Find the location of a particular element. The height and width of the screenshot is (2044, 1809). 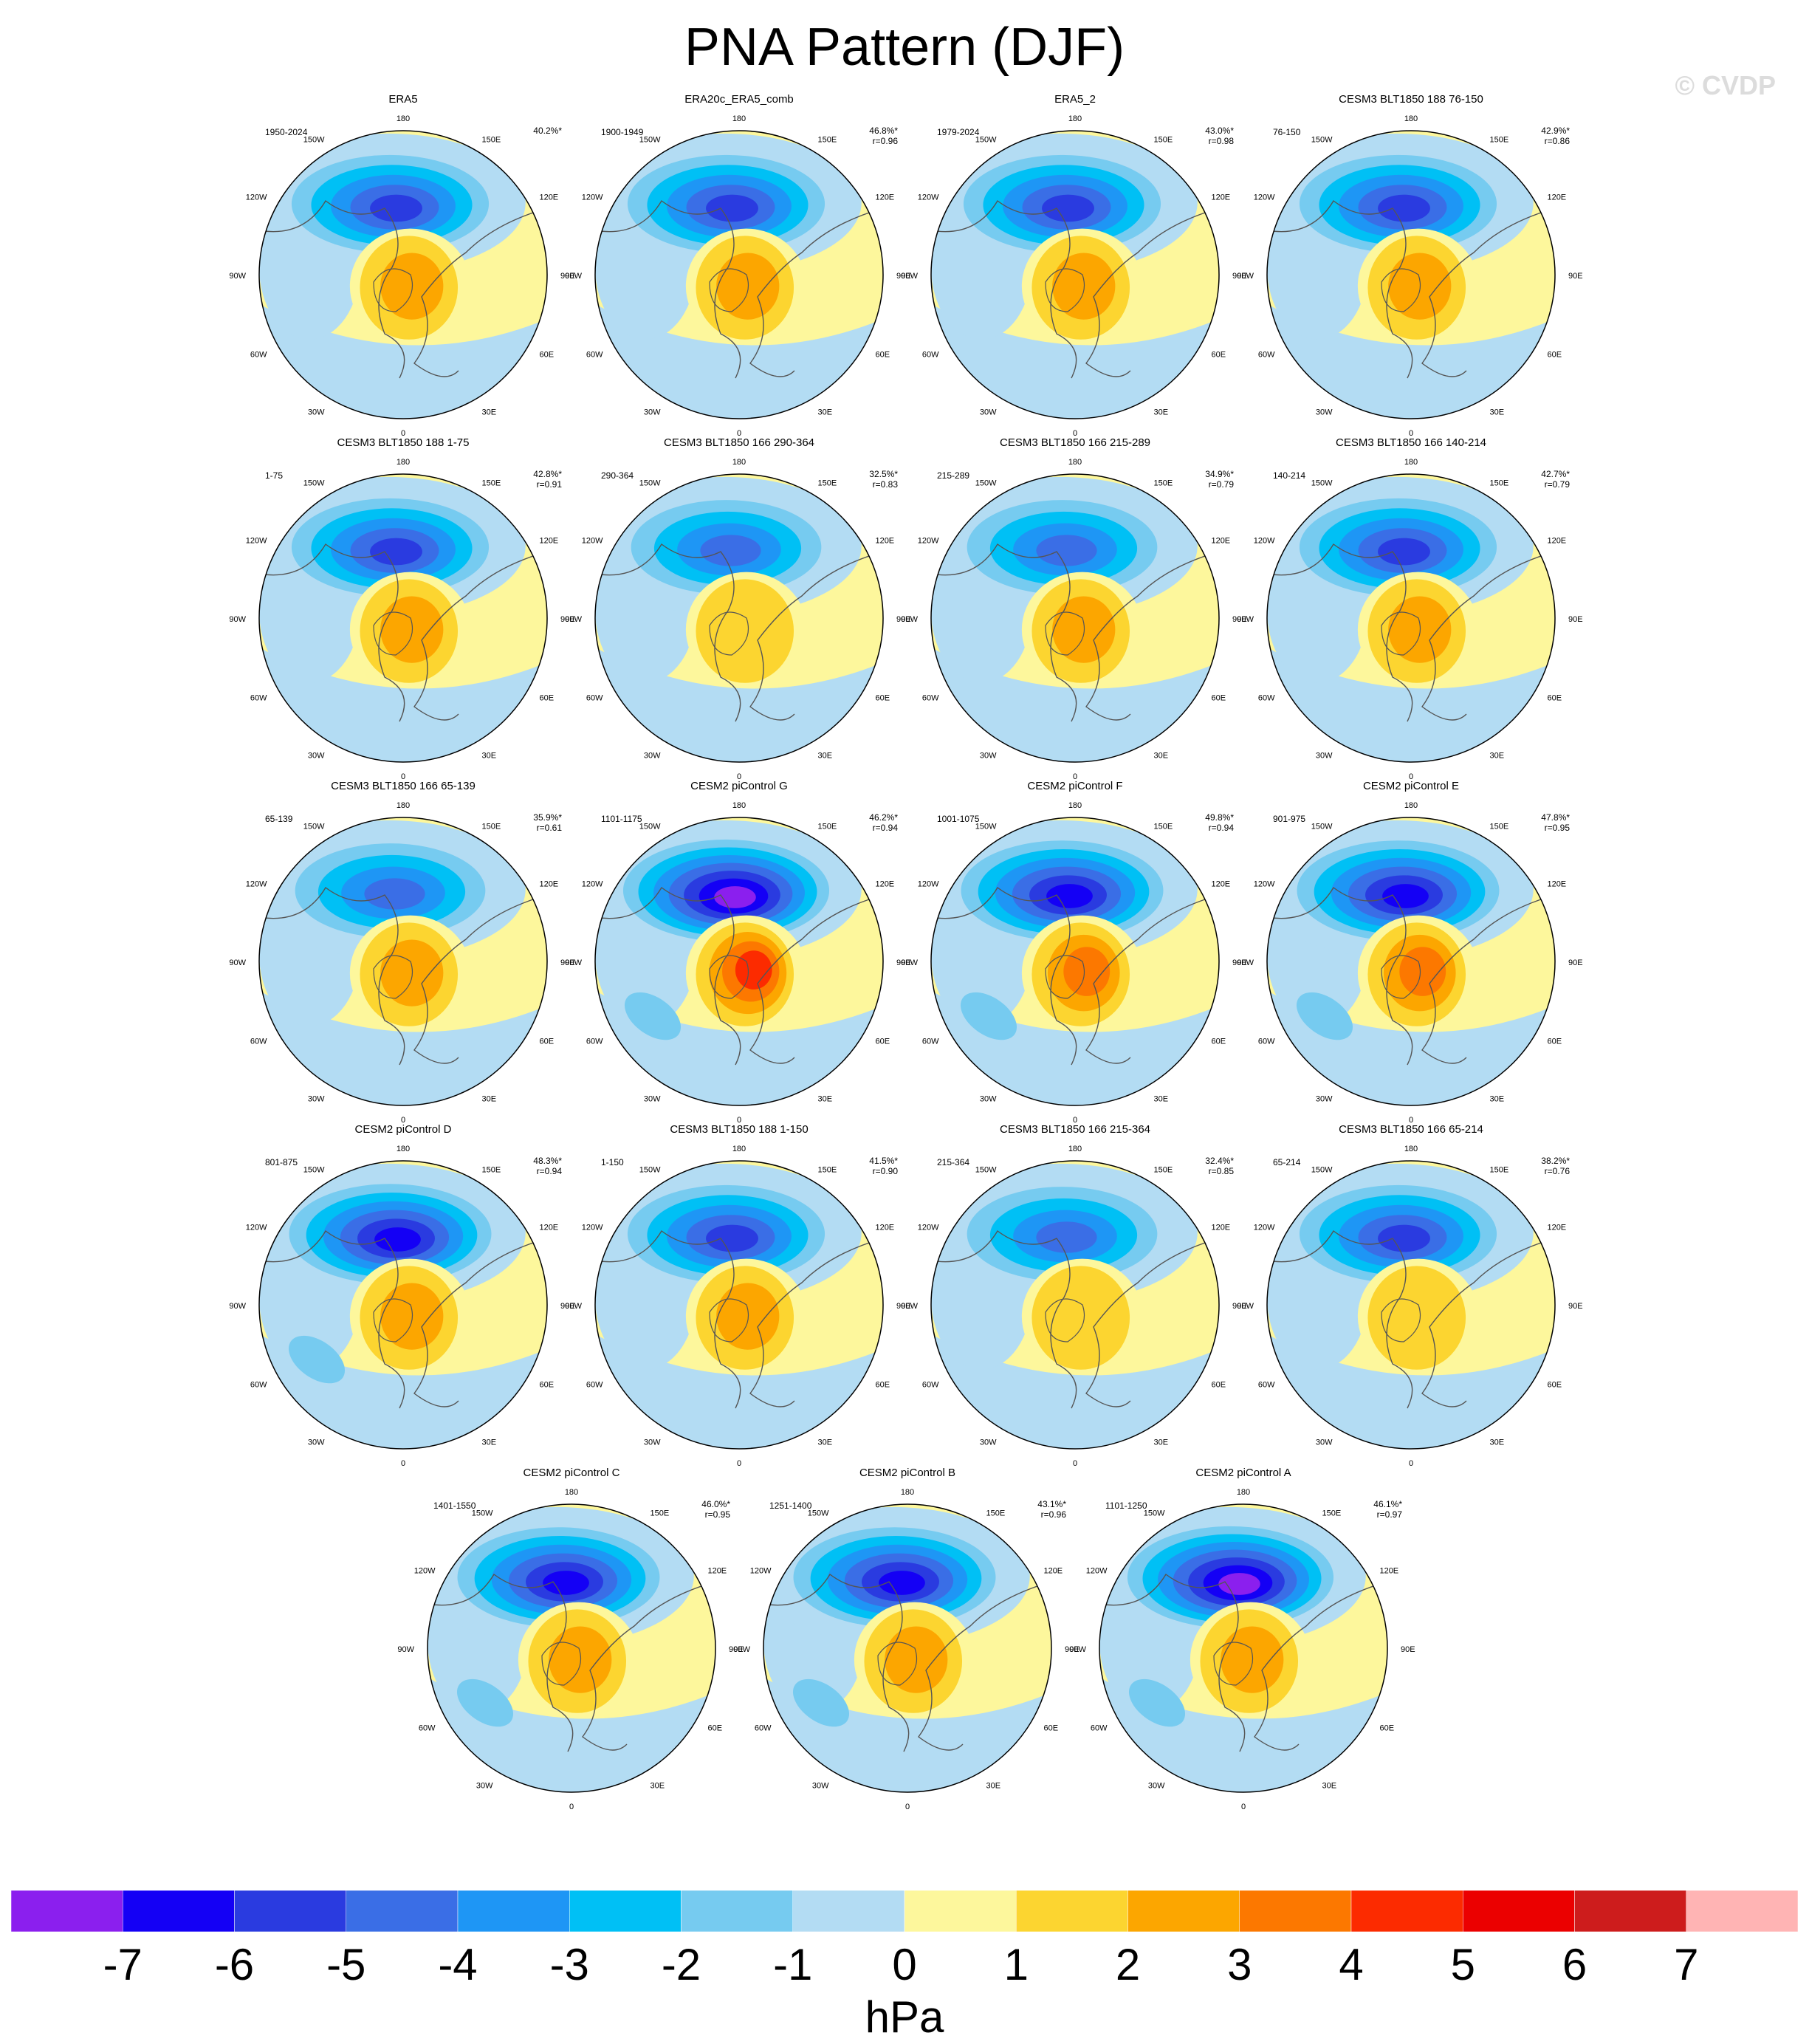

panel-variance: 46.0%* is located at coordinates (715, 1504).